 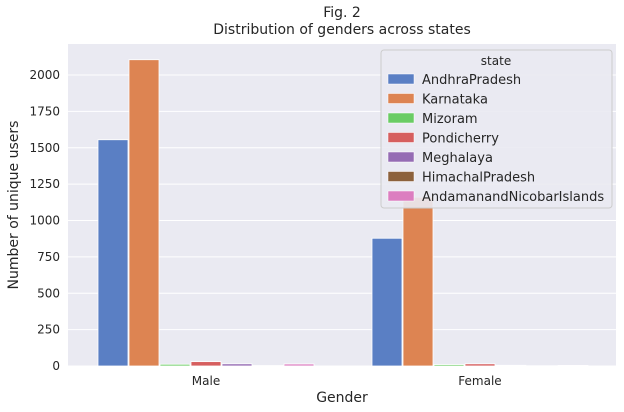 What do you see at coordinates (342, 13) in the screenshot?
I see `chart-title: Fig. 2` at bounding box center [342, 13].